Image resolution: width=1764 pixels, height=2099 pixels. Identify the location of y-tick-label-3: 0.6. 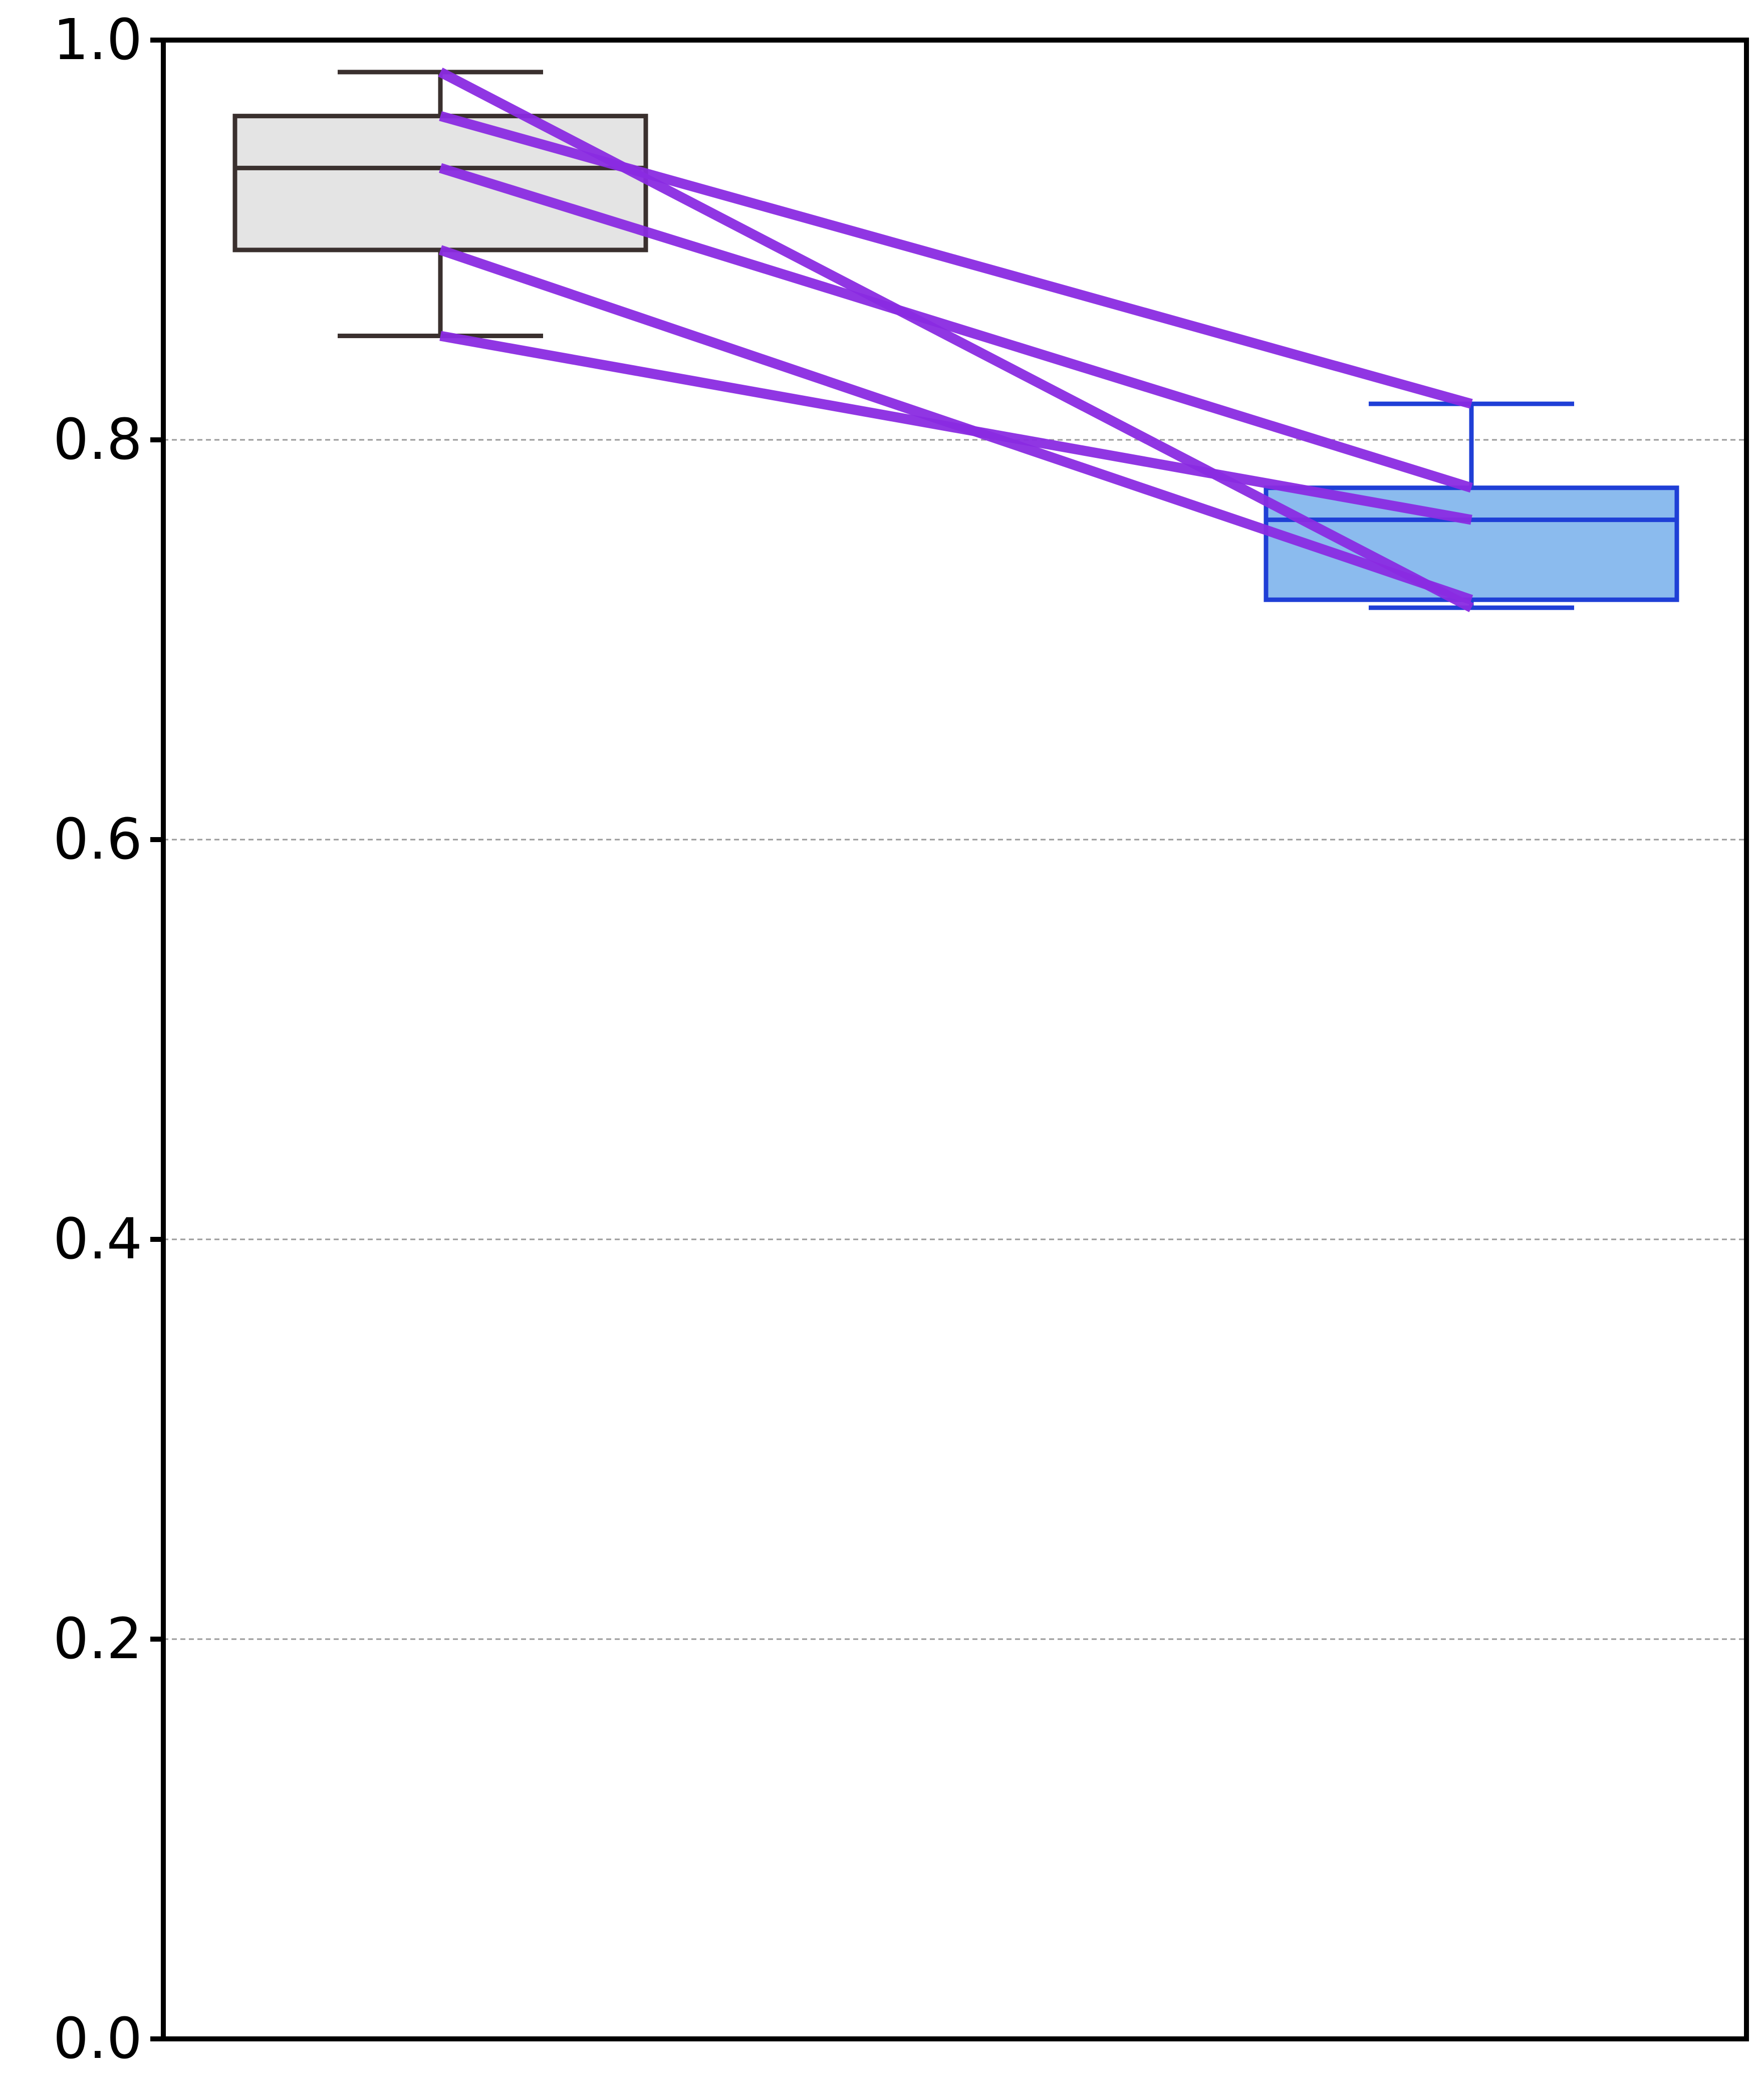
(97, 839).